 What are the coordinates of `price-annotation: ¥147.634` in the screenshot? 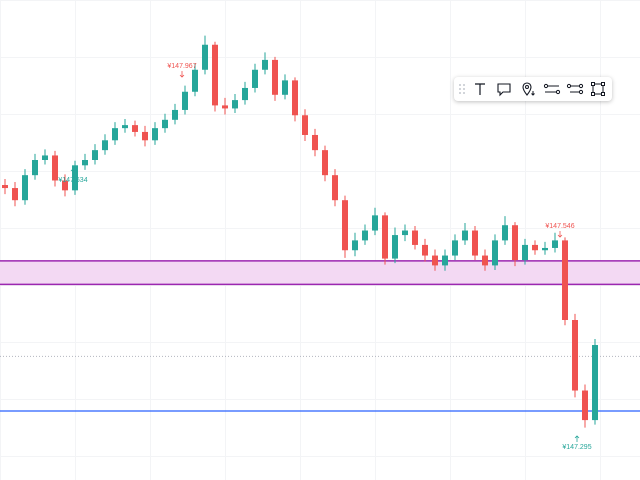 It's located at (72, 180).